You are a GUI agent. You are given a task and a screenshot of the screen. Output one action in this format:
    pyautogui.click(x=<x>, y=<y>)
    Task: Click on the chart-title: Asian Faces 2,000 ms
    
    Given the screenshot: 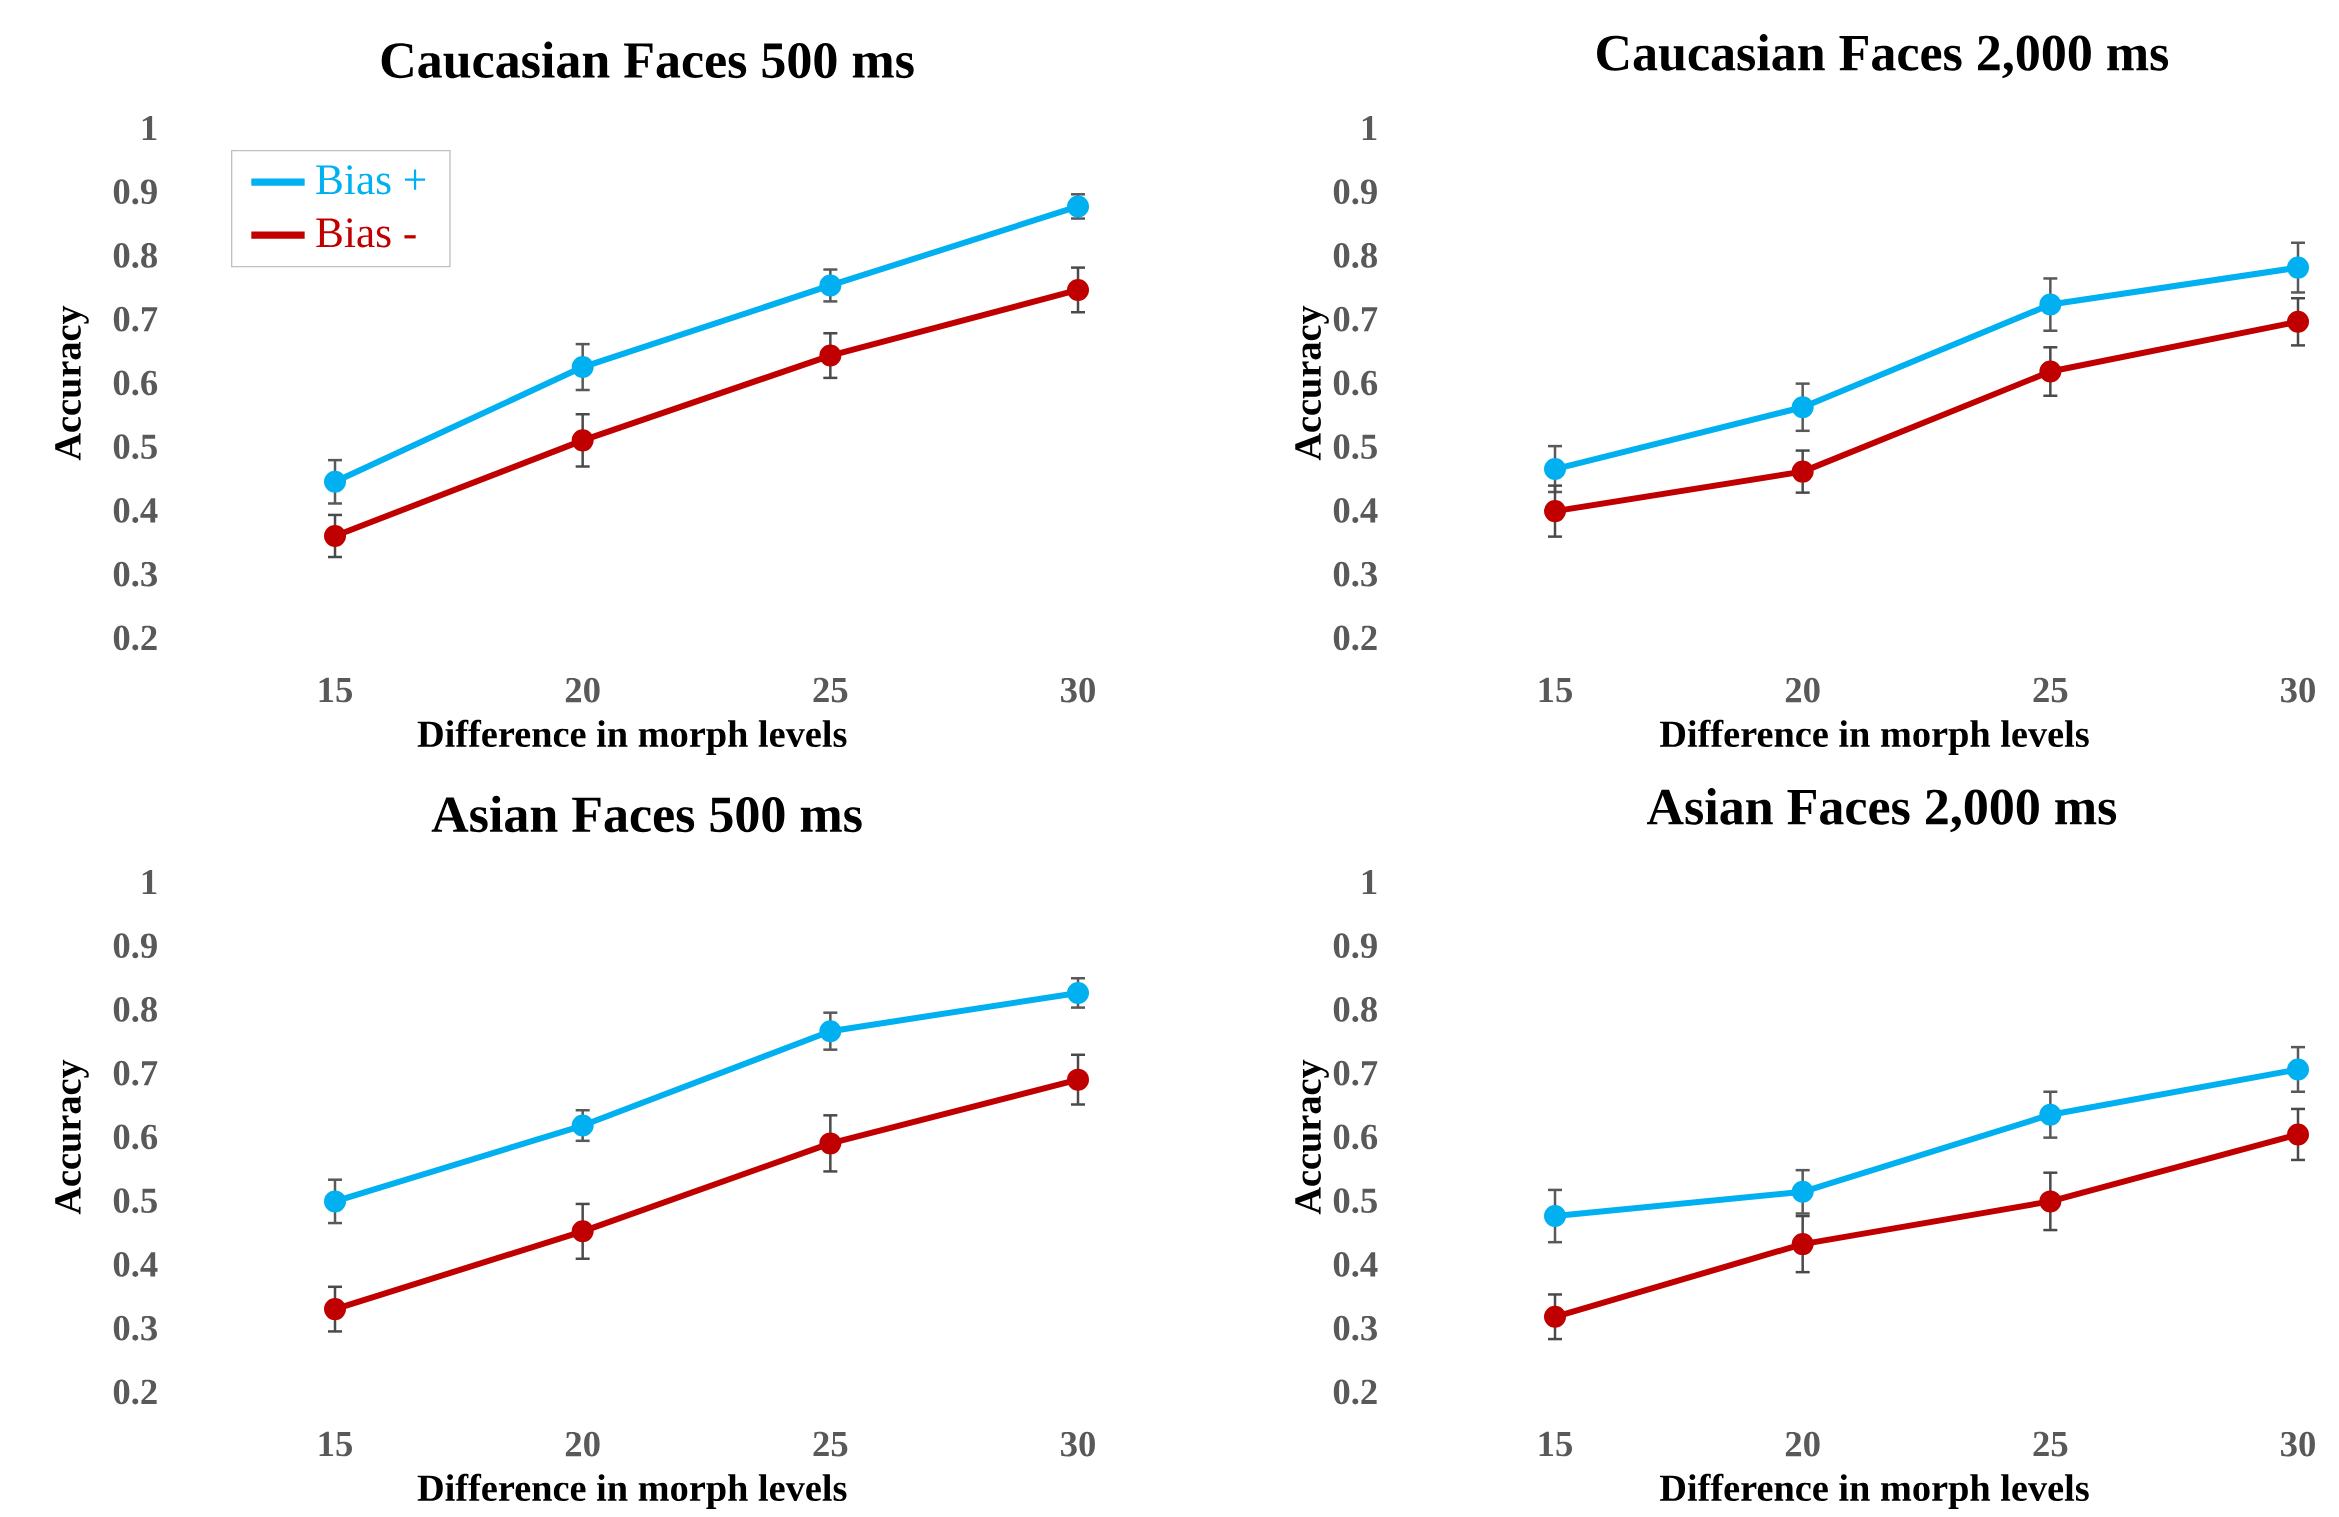 What is the action you would take?
    pyautogui.click(x=1882, y=810)
    